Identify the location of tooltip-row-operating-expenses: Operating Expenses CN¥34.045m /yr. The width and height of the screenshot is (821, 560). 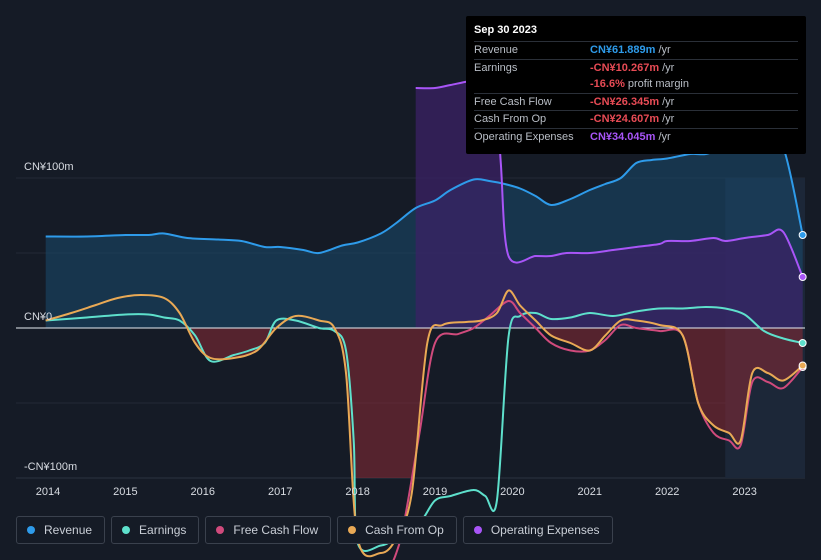
(636, 136).